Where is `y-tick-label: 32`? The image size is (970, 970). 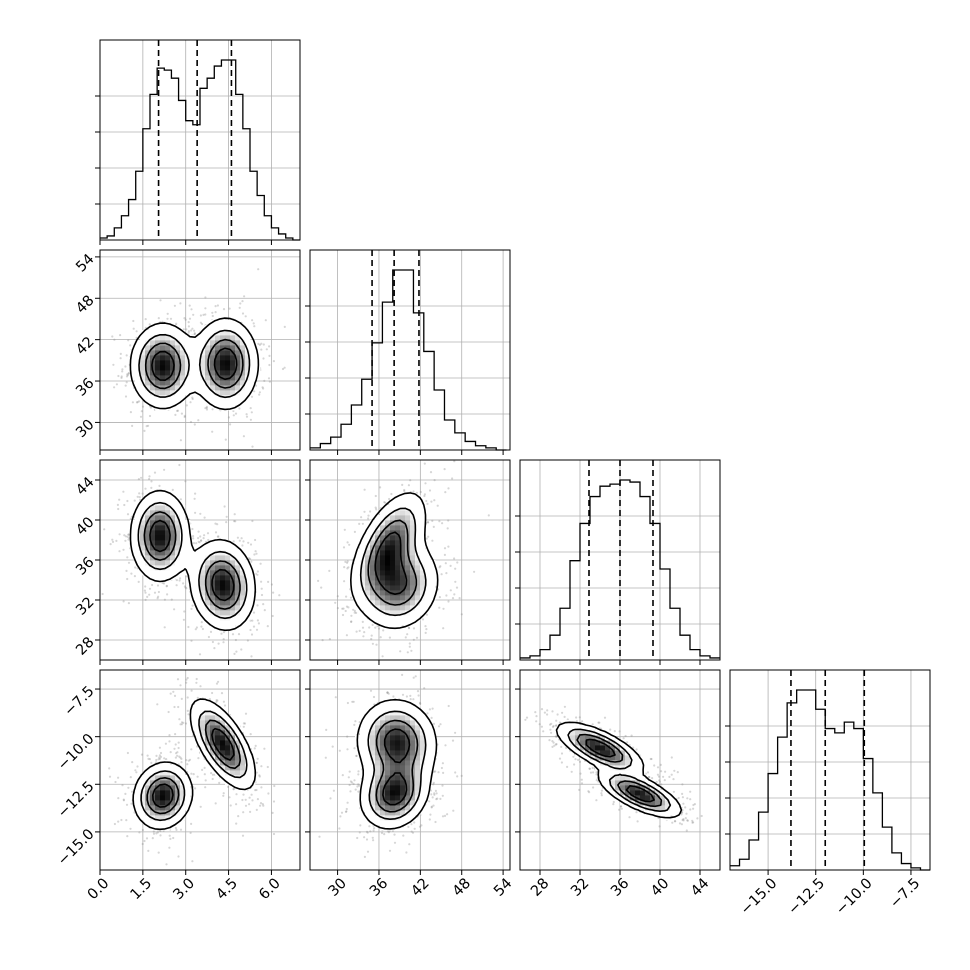 y-tick-label: 32 is located at coordinates (85, 606).